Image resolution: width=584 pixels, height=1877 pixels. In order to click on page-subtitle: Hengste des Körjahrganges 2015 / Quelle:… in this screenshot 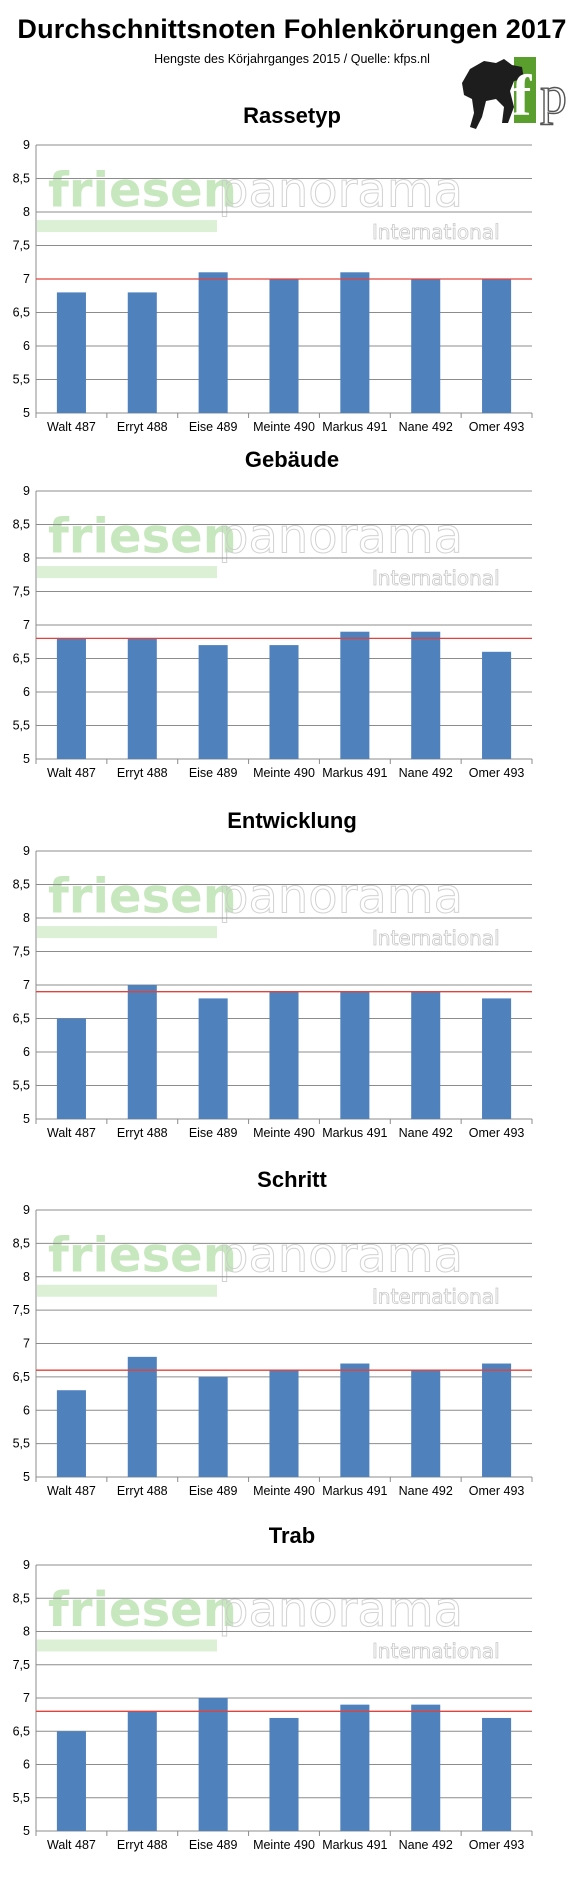, I will do `click(292, 59)`.